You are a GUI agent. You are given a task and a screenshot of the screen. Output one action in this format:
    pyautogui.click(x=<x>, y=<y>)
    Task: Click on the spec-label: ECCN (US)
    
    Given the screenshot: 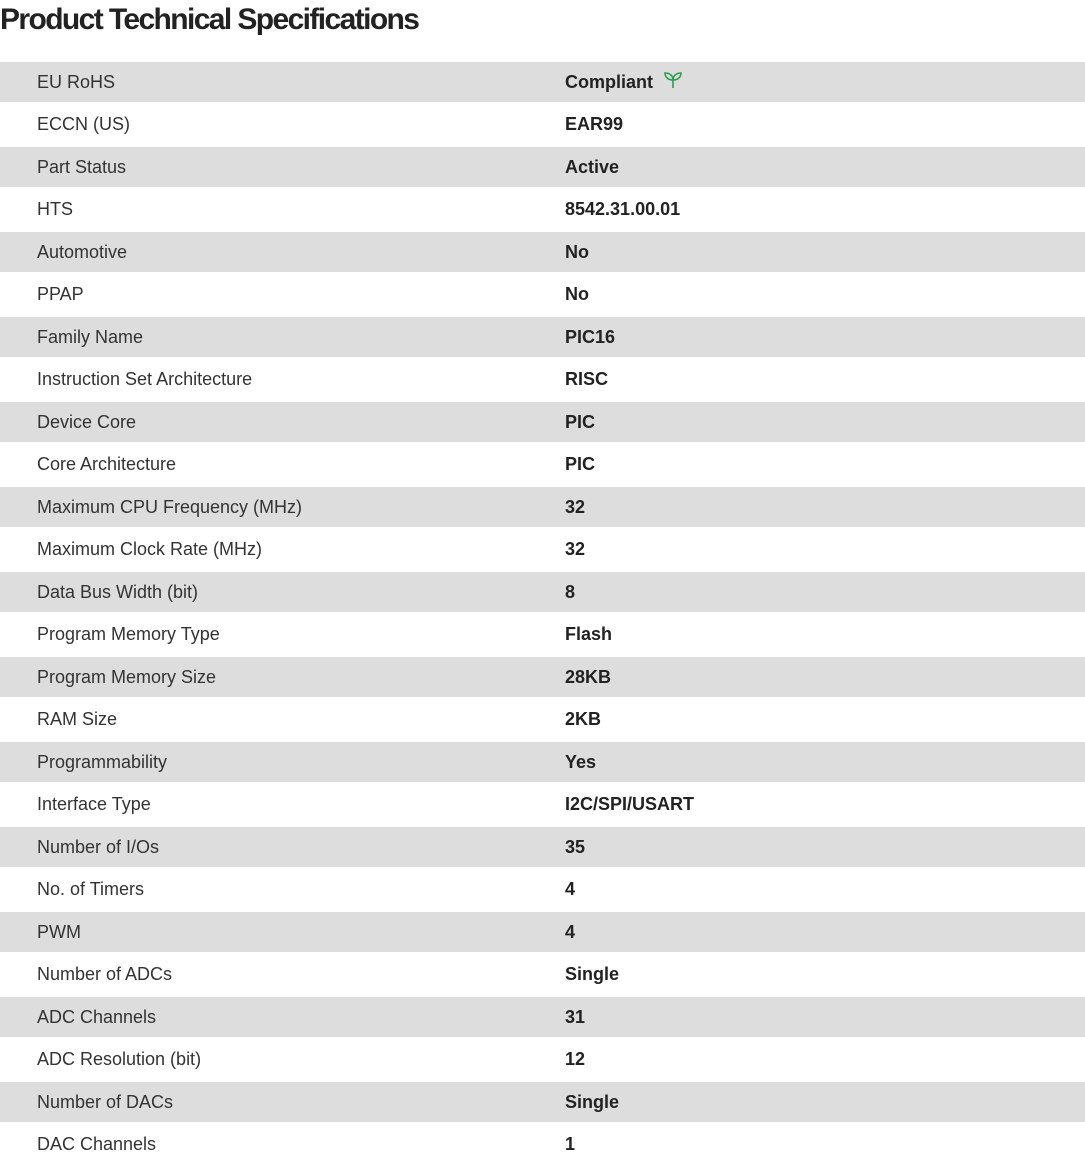 What is the action you would take?
    pyautogui.click(x=83, y=124)
    